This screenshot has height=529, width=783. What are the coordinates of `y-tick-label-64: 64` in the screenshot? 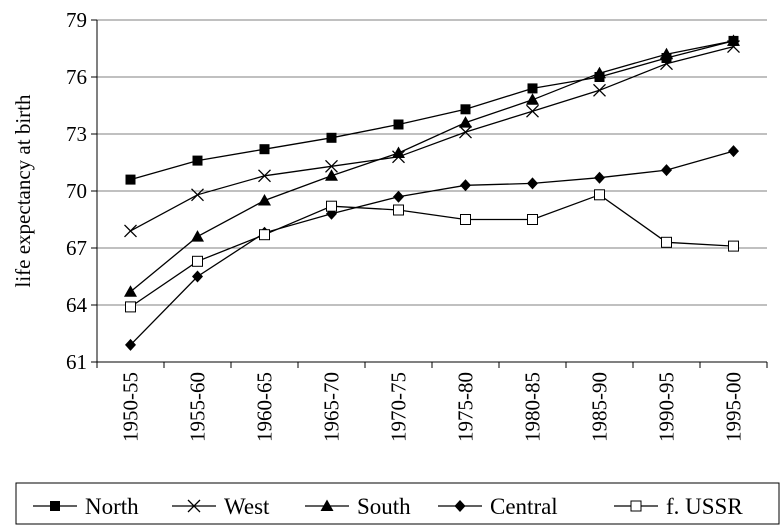 It's located at (77, 305).